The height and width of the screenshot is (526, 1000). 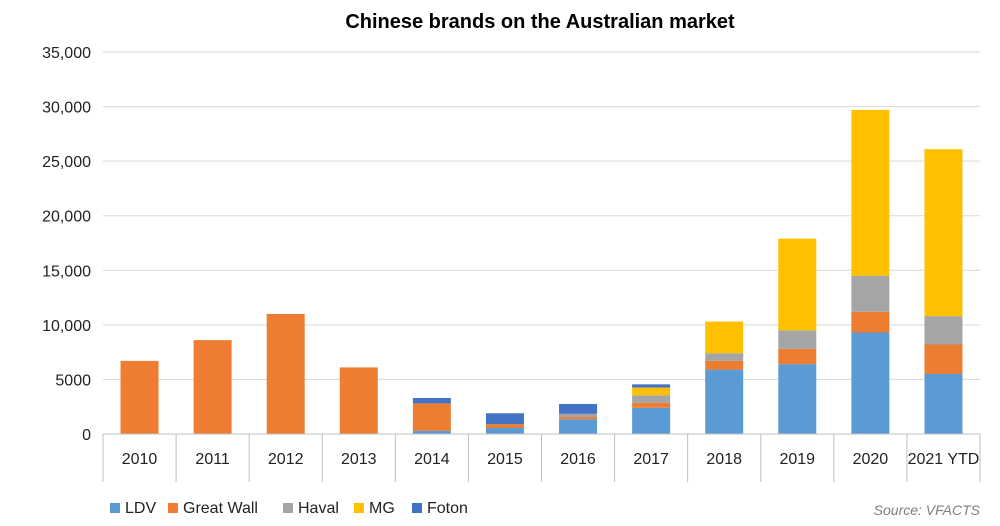 What do you see at coordinates (382, 508) in the screenshot?
I see `legend-label-mg: MG` at bounding box center [382, 508].